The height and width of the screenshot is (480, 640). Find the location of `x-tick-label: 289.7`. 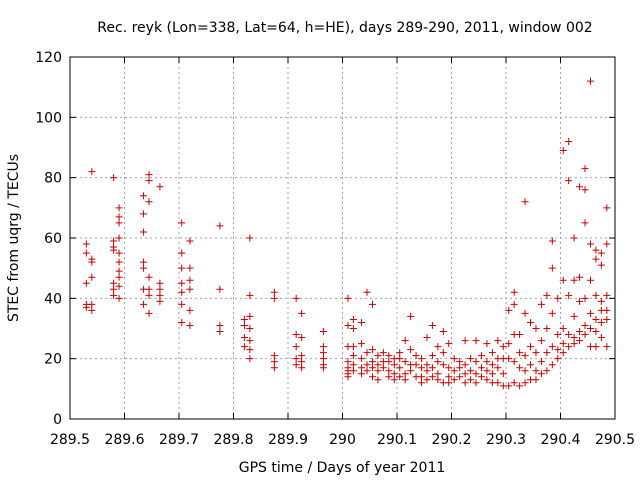

x-tick-label: 289.7 is located at coordinates (179, 440).